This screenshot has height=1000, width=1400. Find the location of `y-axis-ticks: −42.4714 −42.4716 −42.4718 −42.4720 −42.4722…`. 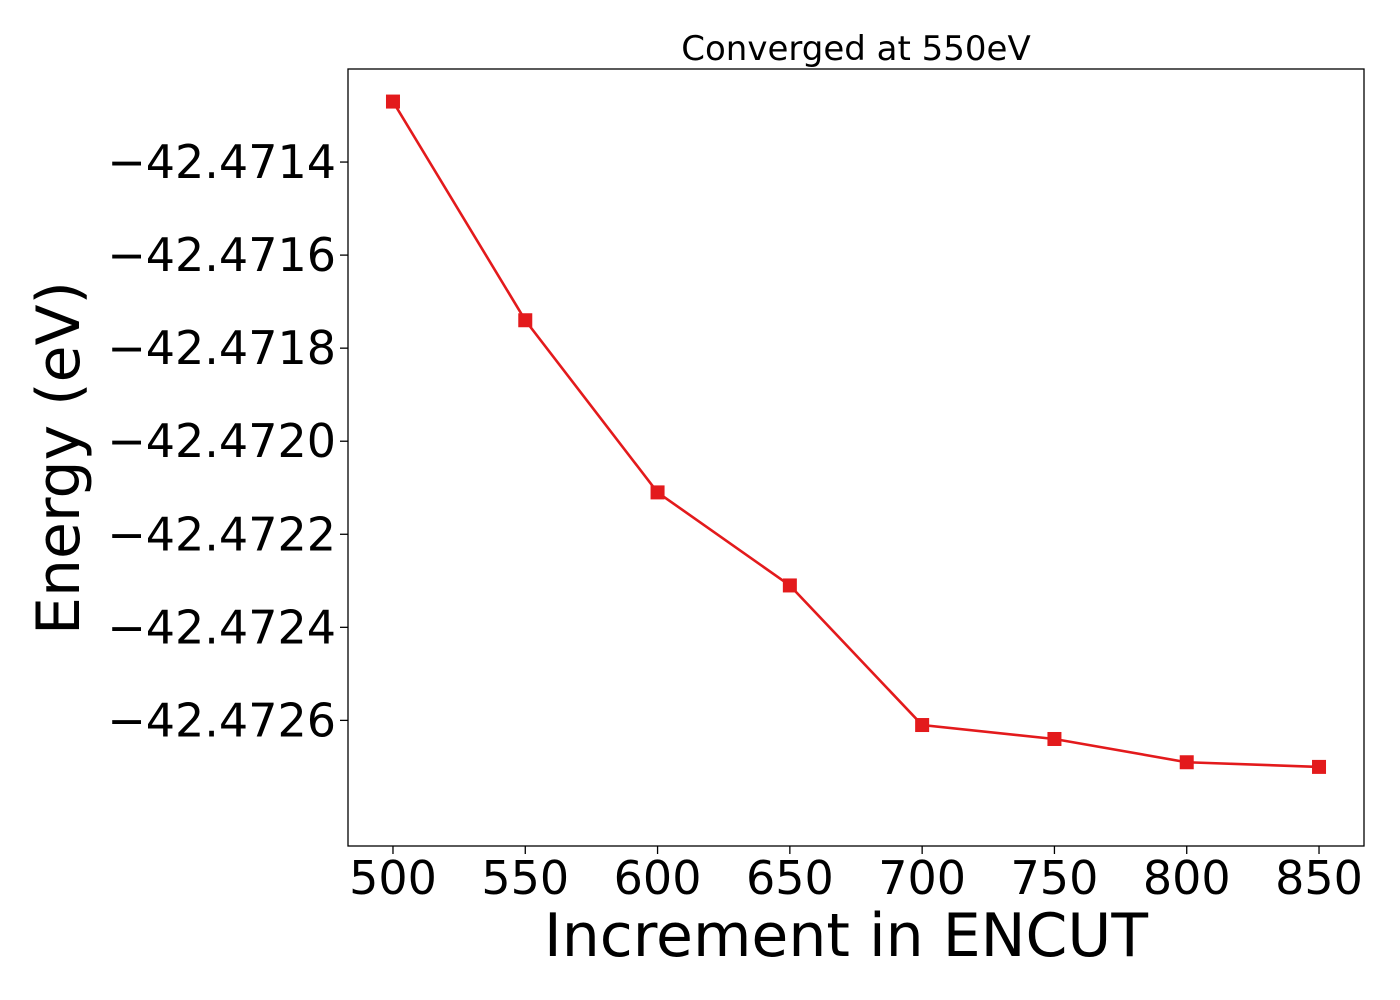

y-axis-ticks: −42.4714 −42.4716 −42.4718 −42.4720 −42.4722… is located at coordinates (227, 441).